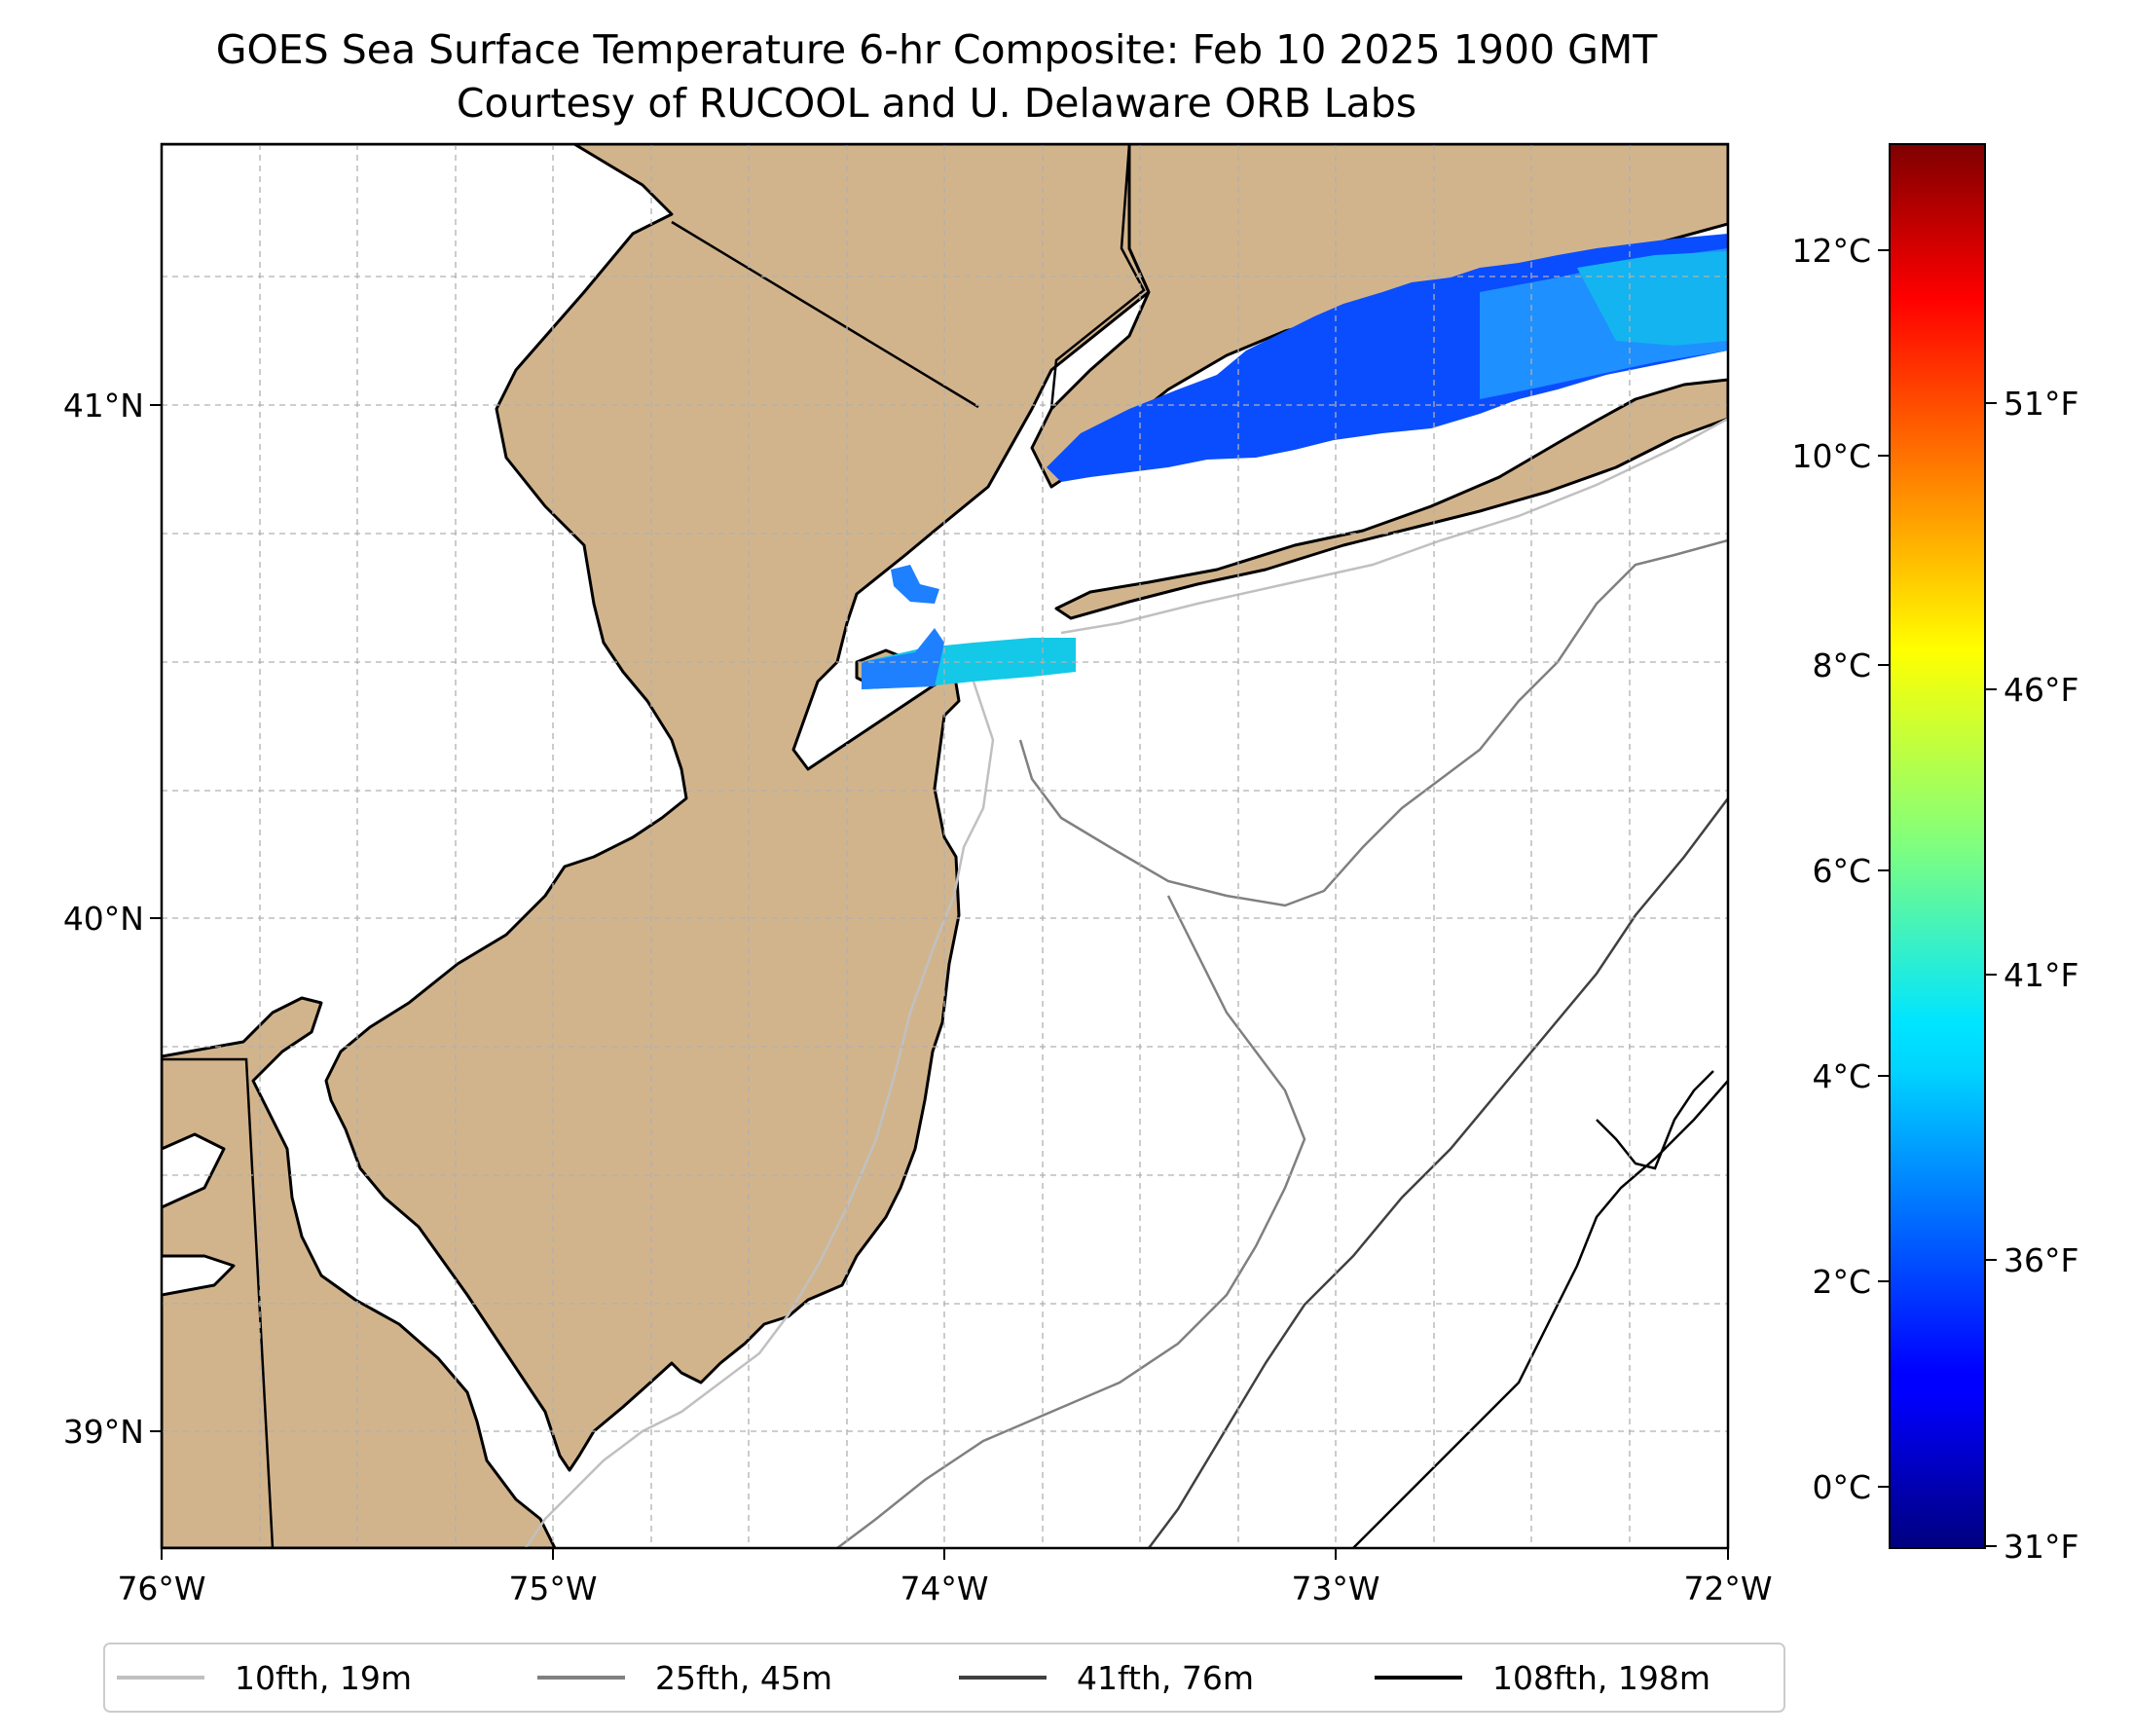 This screenshot has height=1736, width=2132. I want to click on lat-tick-label: 39°N, so click(103, 1432).